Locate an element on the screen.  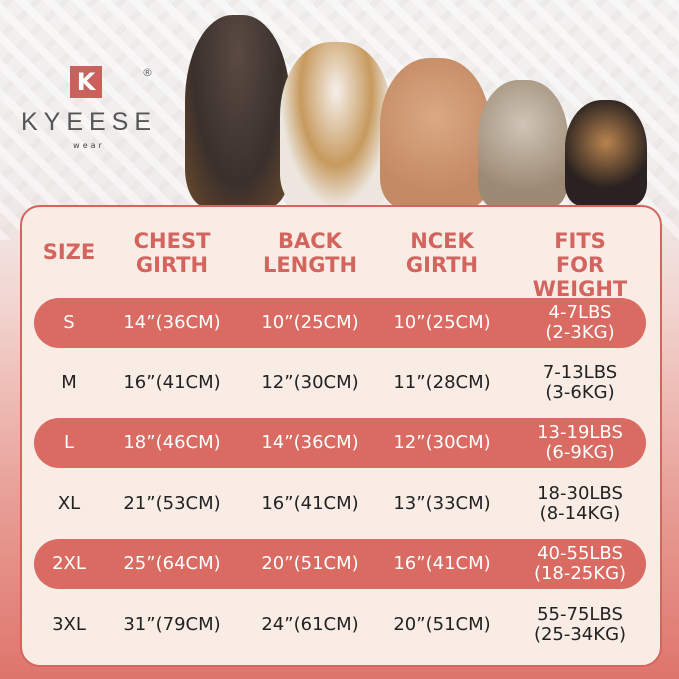
logo-mark: K is located at coordinates (86, 82).